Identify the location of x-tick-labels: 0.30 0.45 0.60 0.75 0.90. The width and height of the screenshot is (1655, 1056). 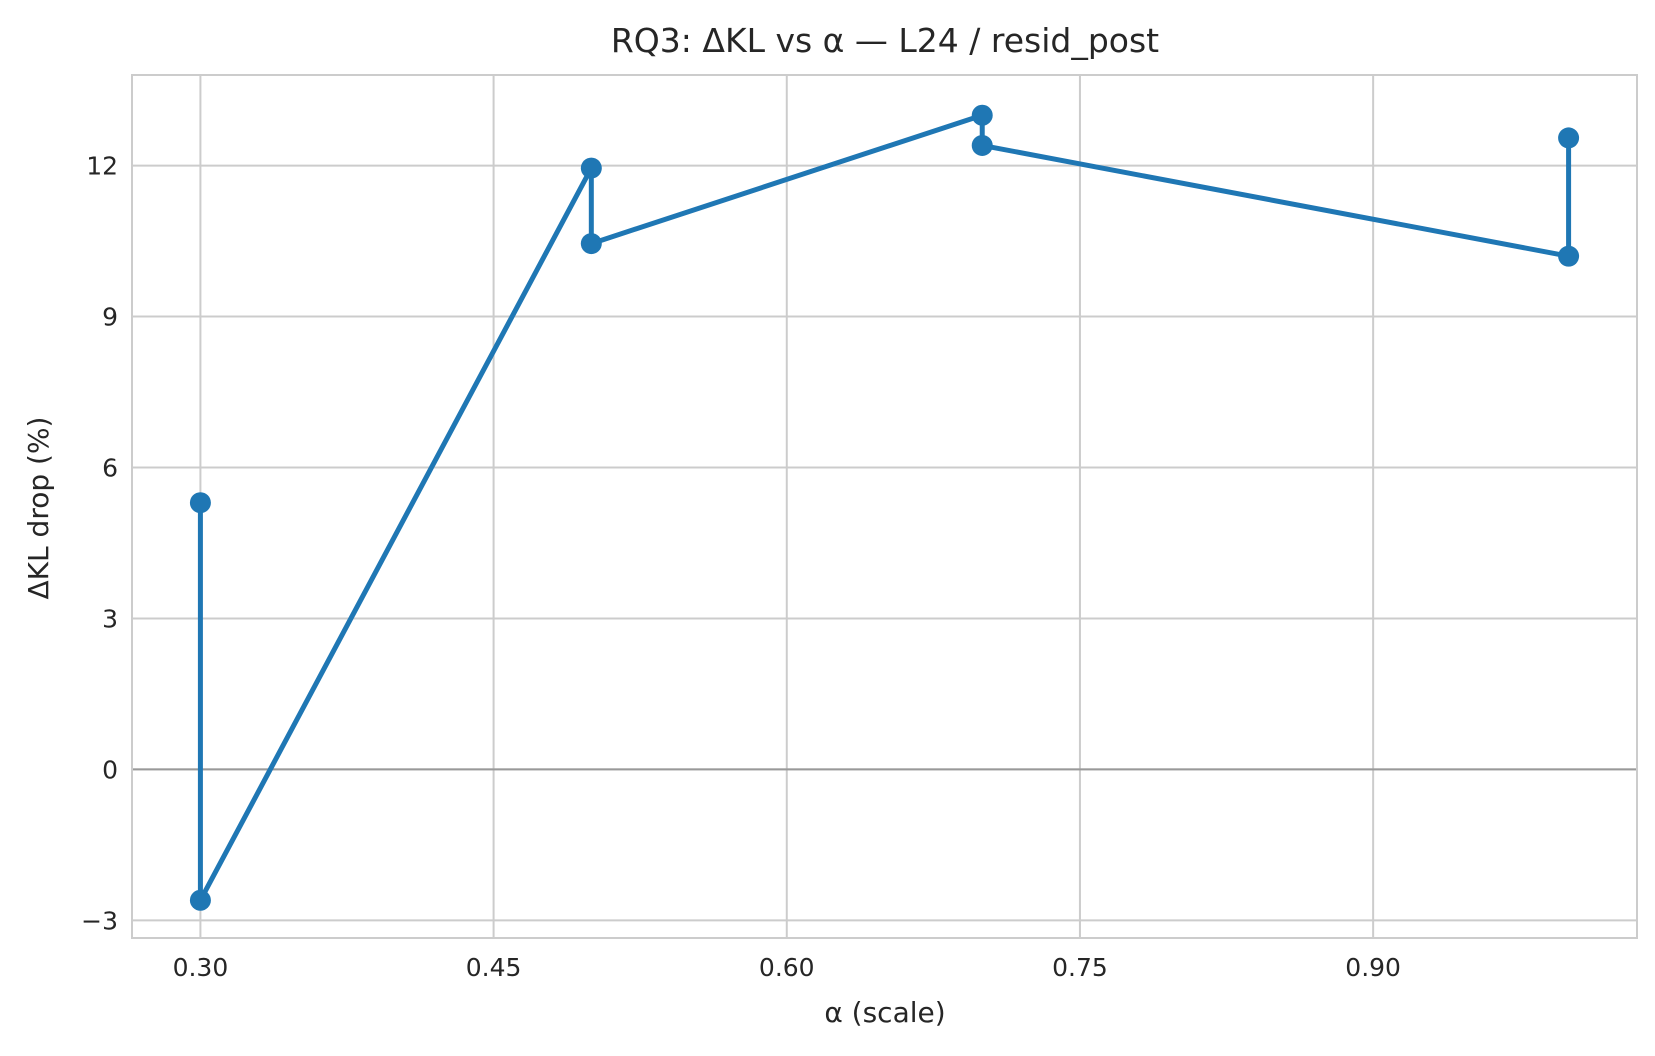
(787, 967).